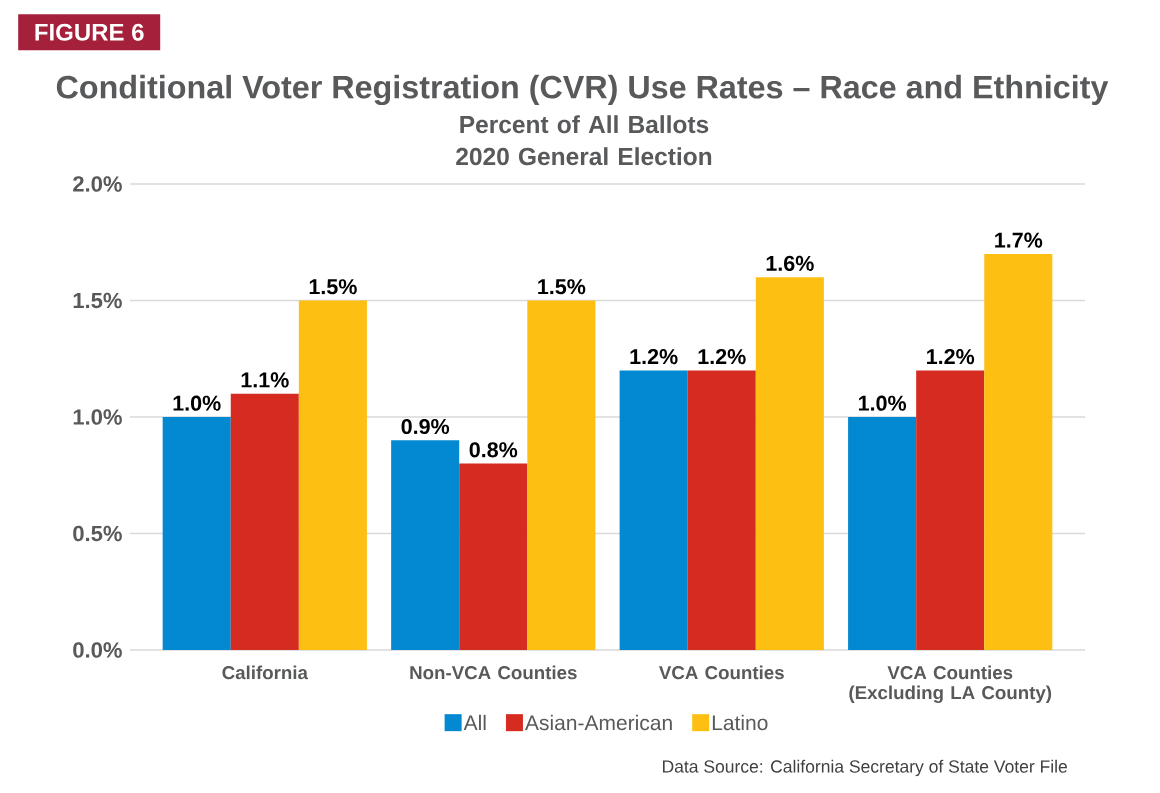 Image resolution: width=1160 pixels, height=793 pixels. Describe the element at coordinates (265, 380) in the screenshot. I see `data-label: 1.1%` at that location.